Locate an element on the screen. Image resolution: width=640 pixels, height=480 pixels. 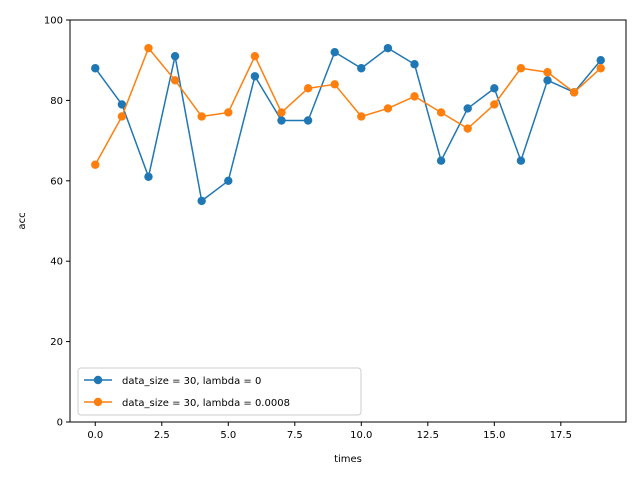
legend-label: data_size = 30, lambda = 0.0008 is located at coordinates (206, 403).